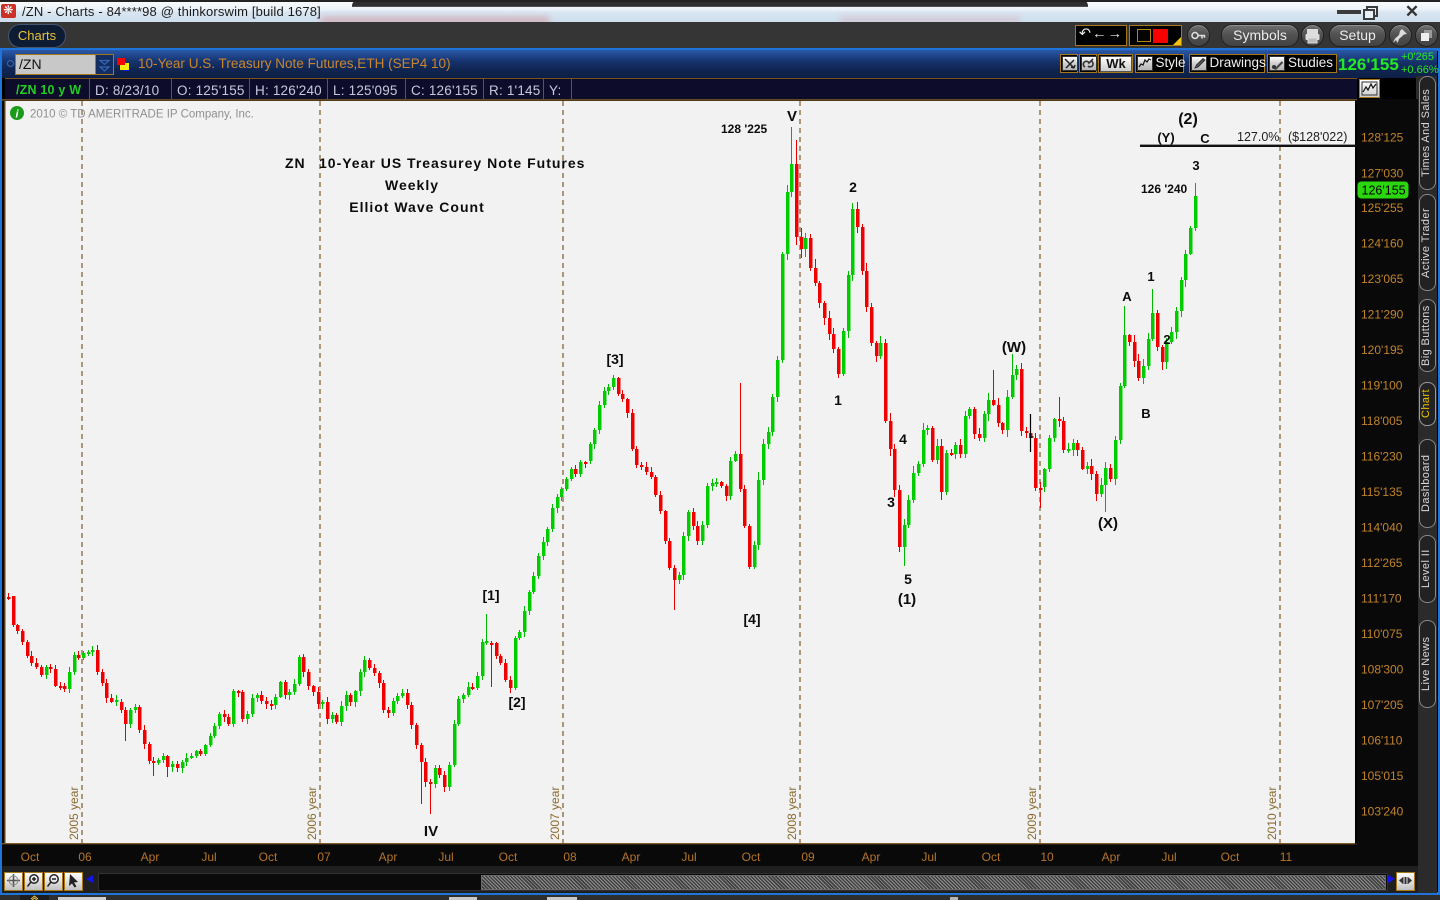 The image size is (1440, 900). What do you see at coordinates (1164, 189) in the screenshot?
I see `svg-text: 126 '240` at bounding box center [1164, 189].